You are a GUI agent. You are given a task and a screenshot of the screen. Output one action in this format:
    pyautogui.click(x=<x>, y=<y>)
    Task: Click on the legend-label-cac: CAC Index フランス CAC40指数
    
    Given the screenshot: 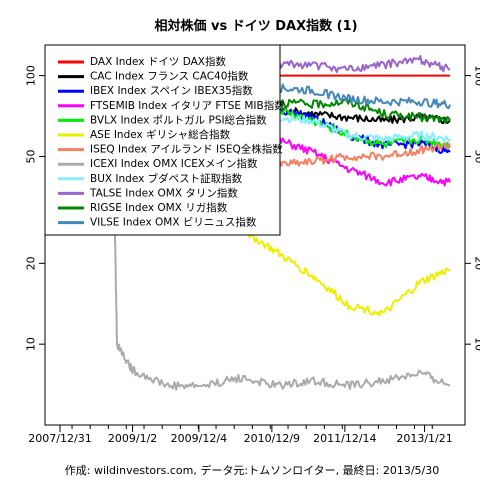 What is the action you would take?
    pyautogui.click(x=169, y=76)
    